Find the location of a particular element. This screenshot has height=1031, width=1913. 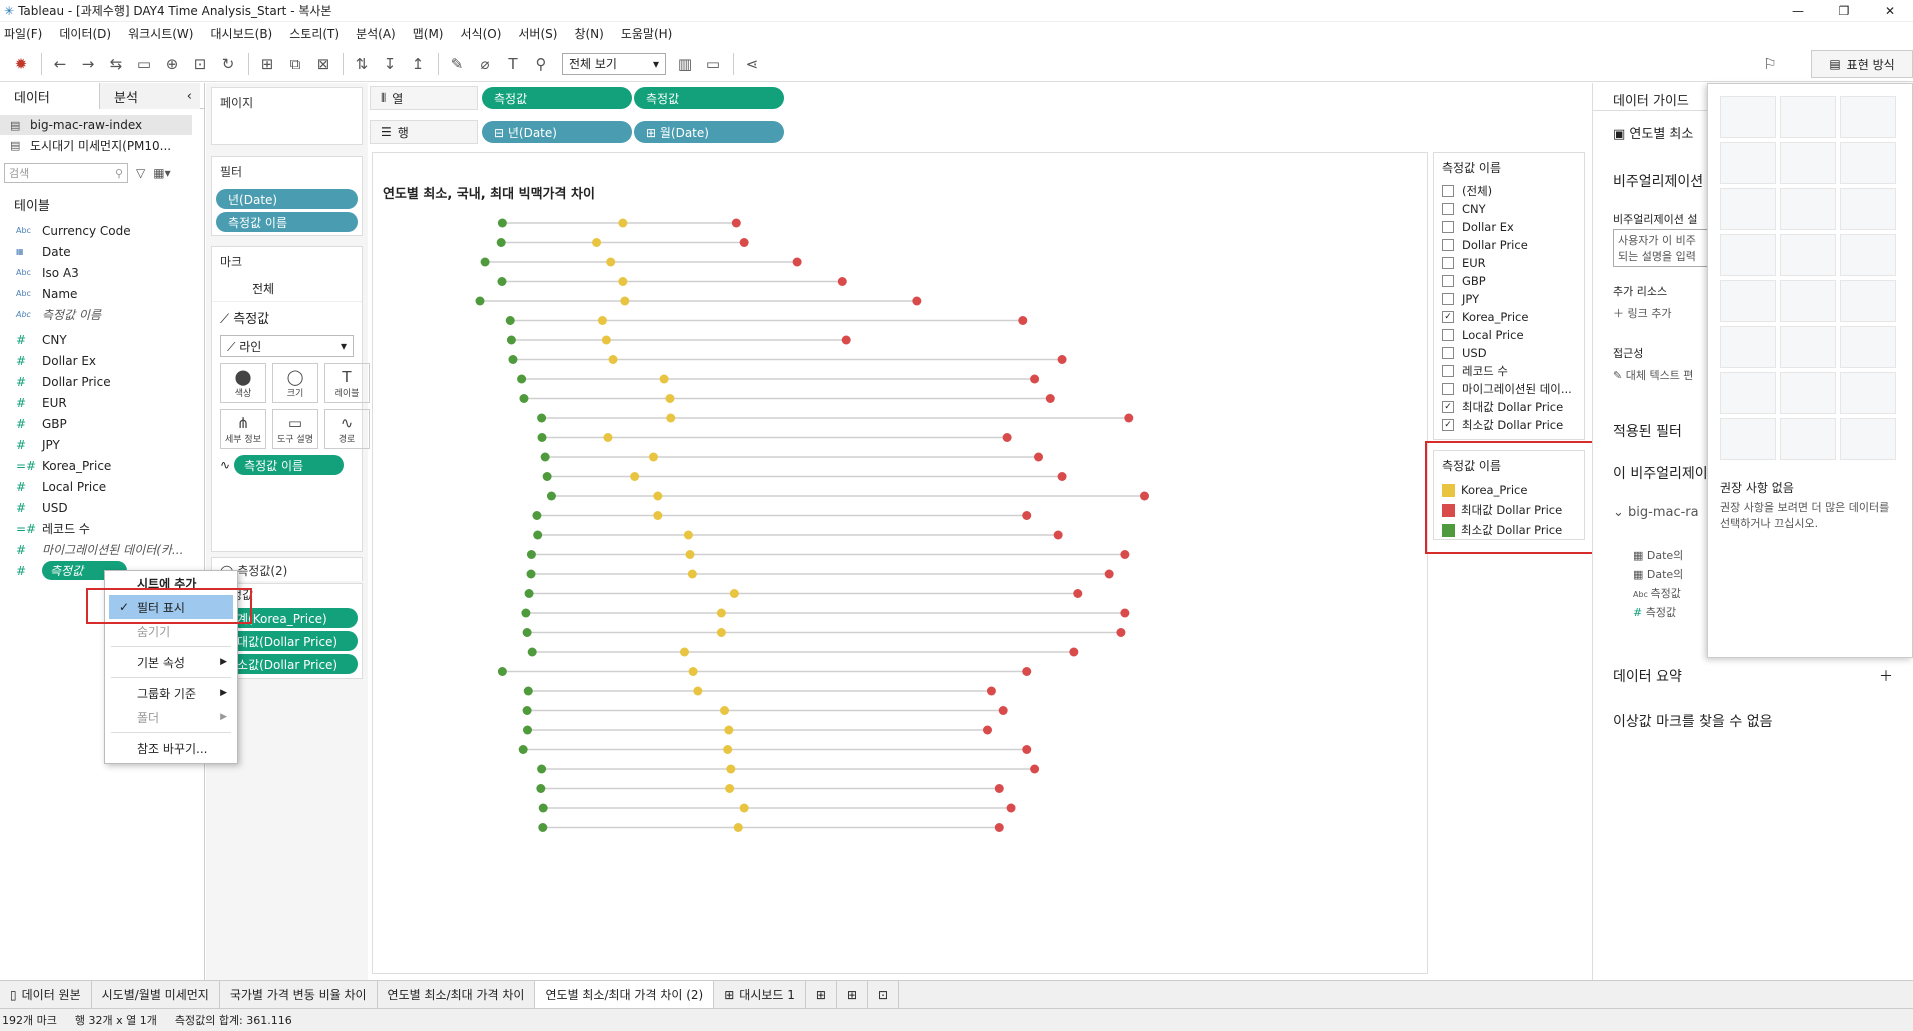

pin-icon: ⚲ is located at coordinates (541, 63).